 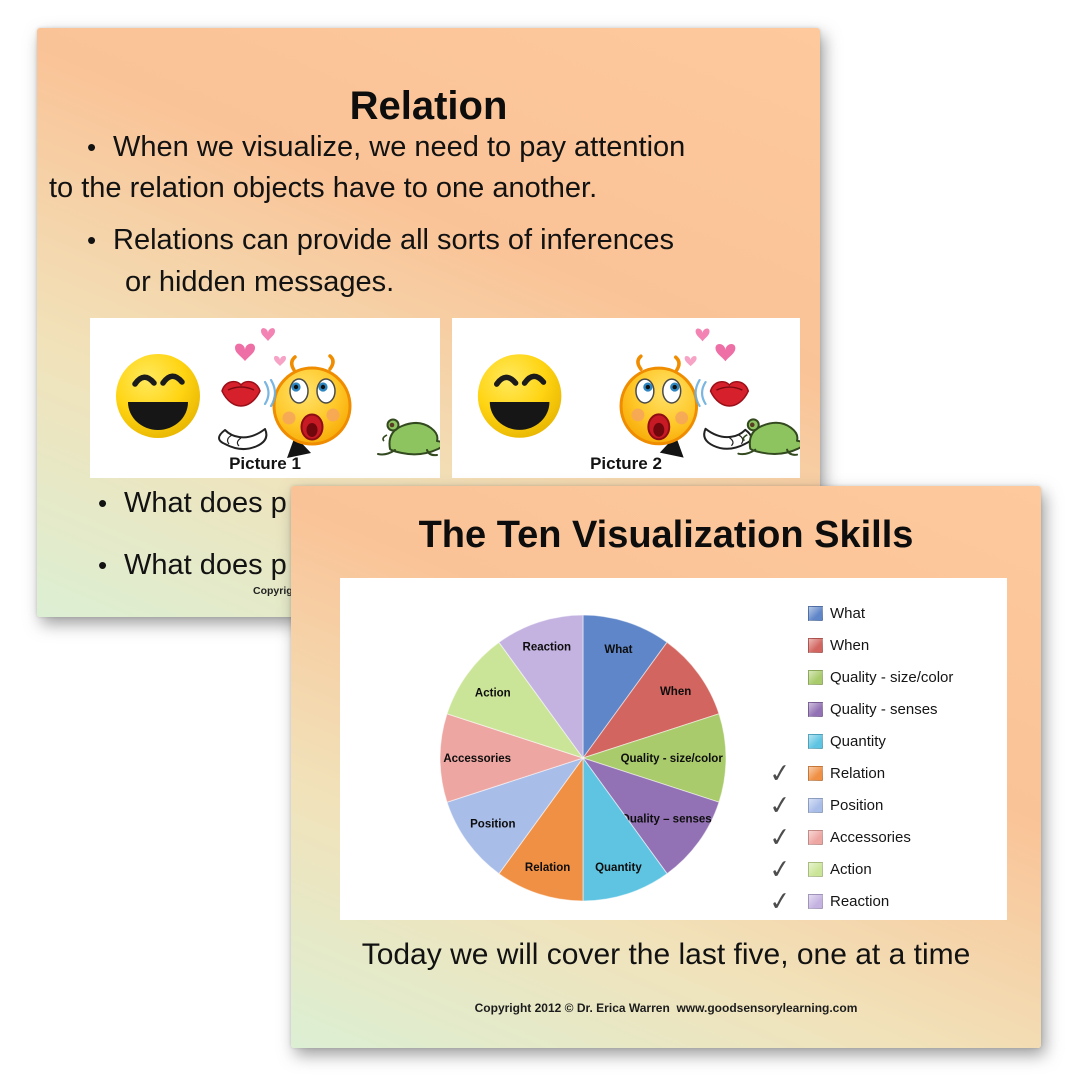 I want to click on legend-label: When, so click(x=850, y=645).